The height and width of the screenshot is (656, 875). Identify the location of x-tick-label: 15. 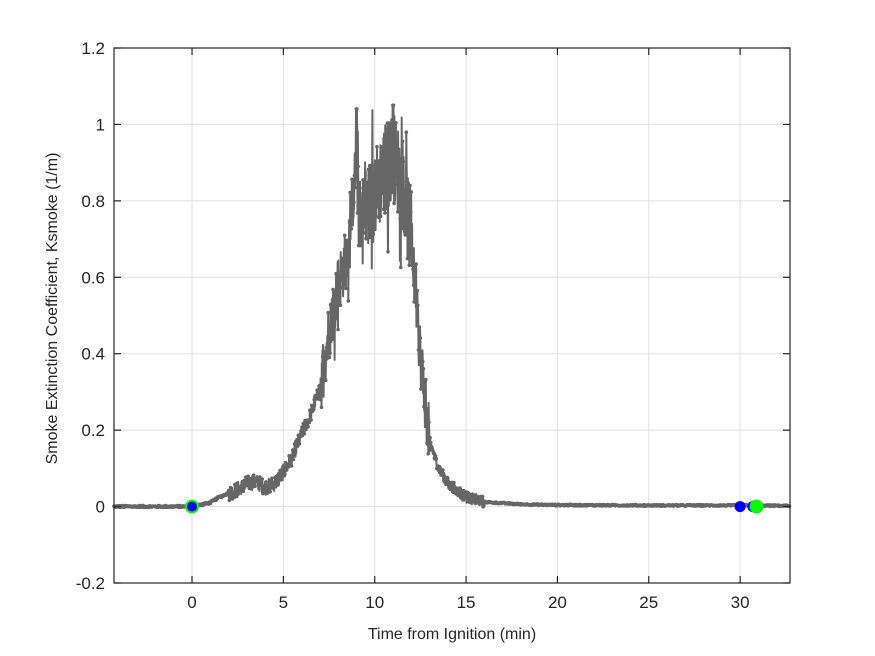
(466, 602).